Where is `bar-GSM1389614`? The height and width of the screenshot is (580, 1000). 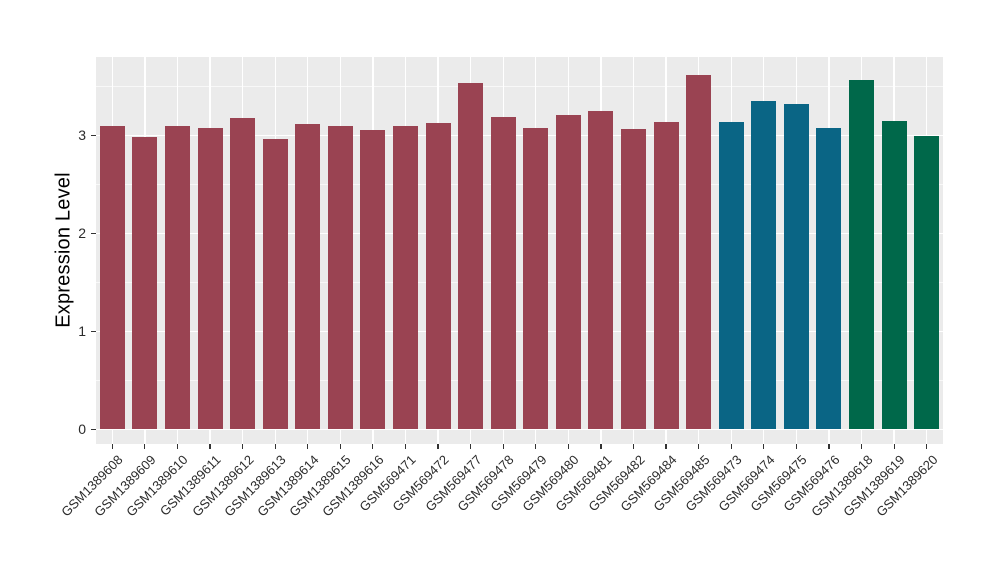 bar-GSM1389614 is located at coordinates (308, 276).